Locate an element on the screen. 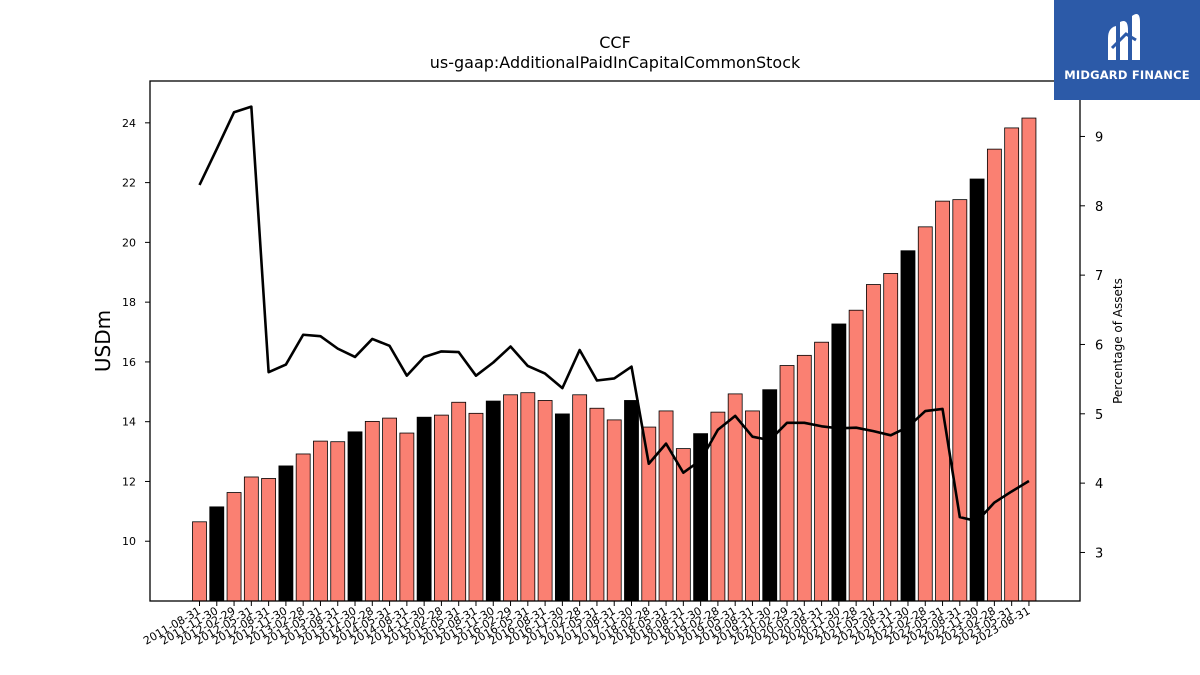 This screenshot has width=1200, height=675. brand-logo: MIDGARD FINANCE is located at coordinates (1127, 50).